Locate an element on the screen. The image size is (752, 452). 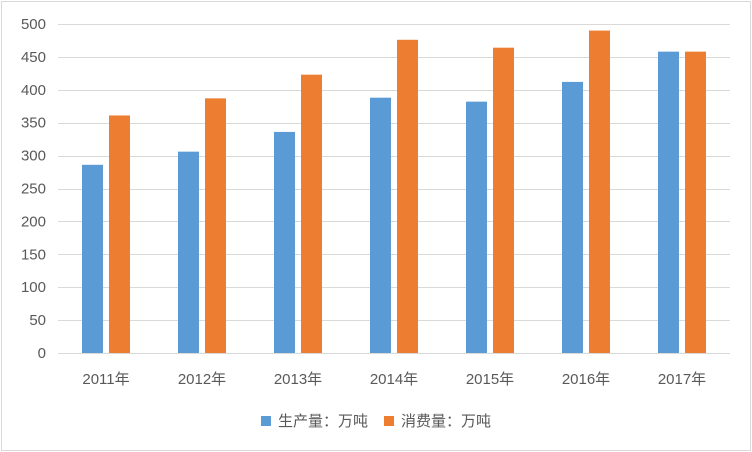
x-tick-label: 2014年 is located at coordinates (394, 379).